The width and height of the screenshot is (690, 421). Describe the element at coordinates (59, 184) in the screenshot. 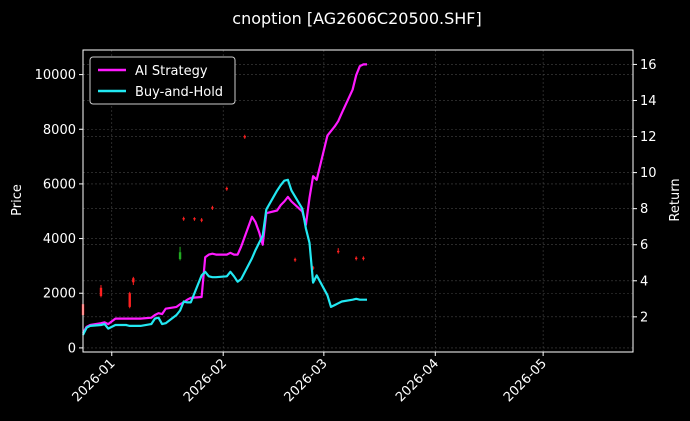

I see `y-tick-label: 6000` at that location.